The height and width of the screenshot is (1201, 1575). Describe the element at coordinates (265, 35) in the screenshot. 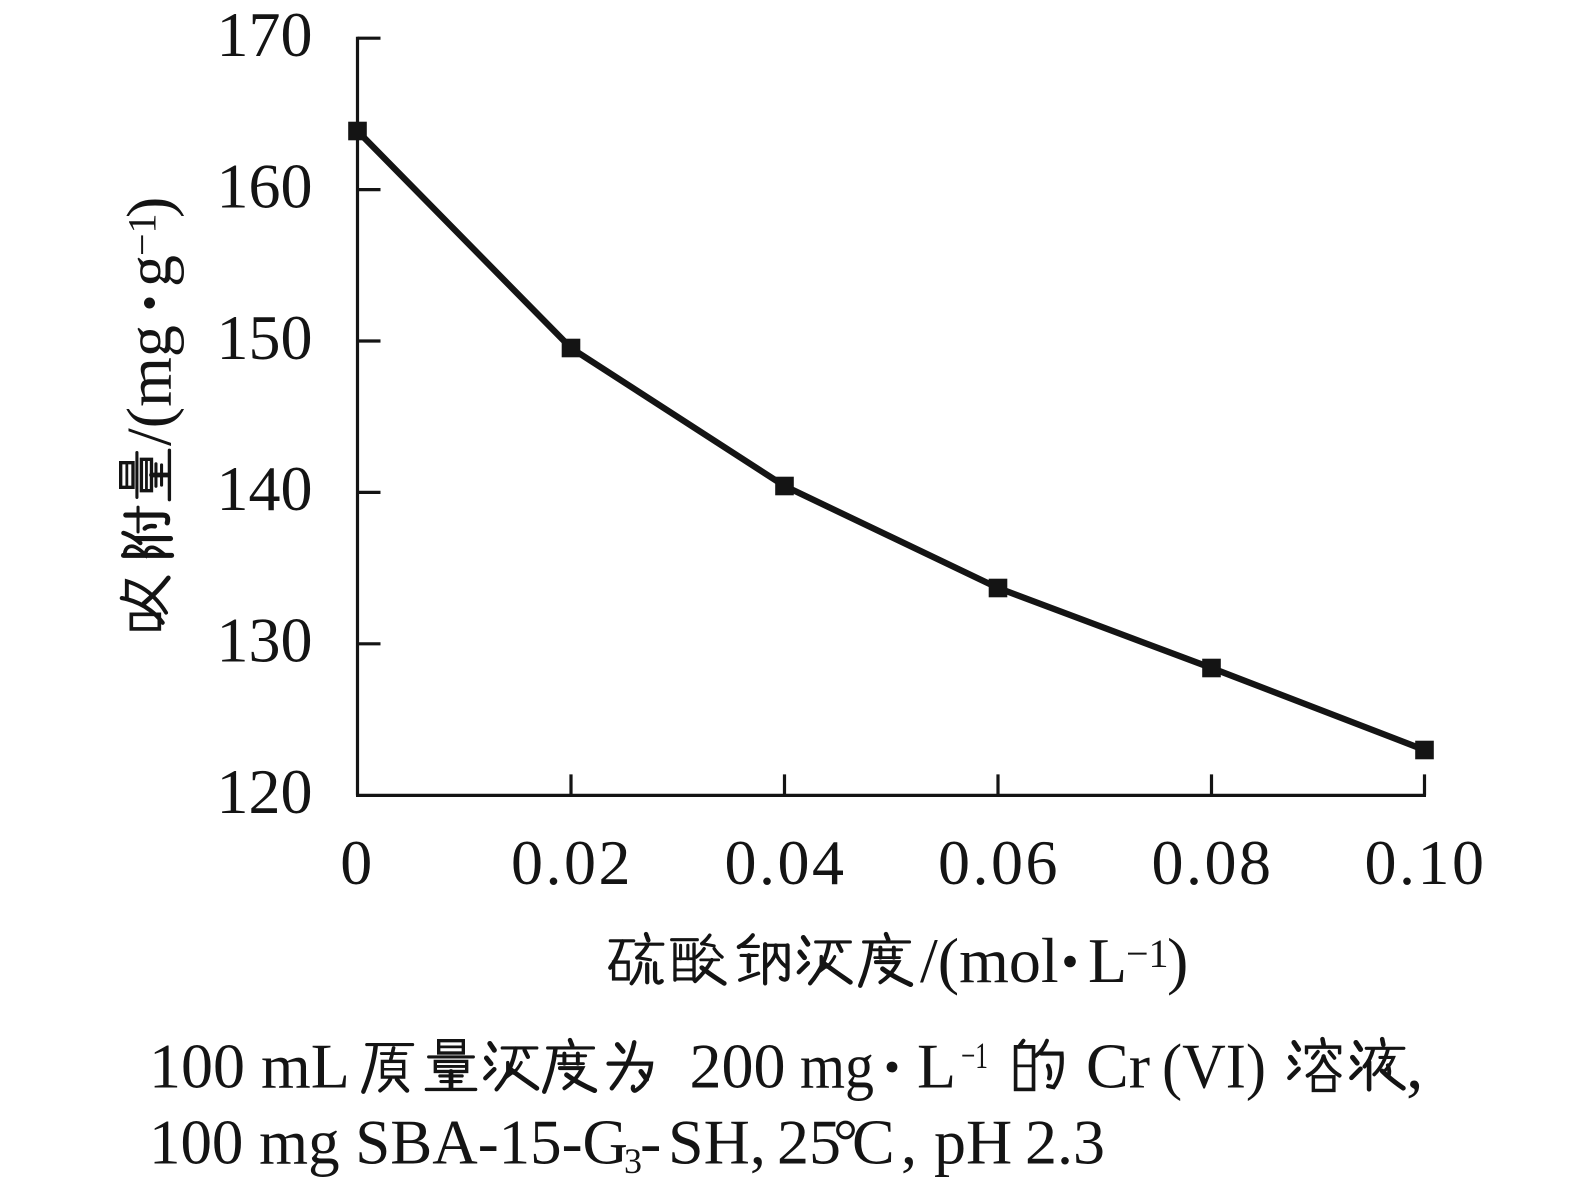

I see `svg-text: 170` at that location.